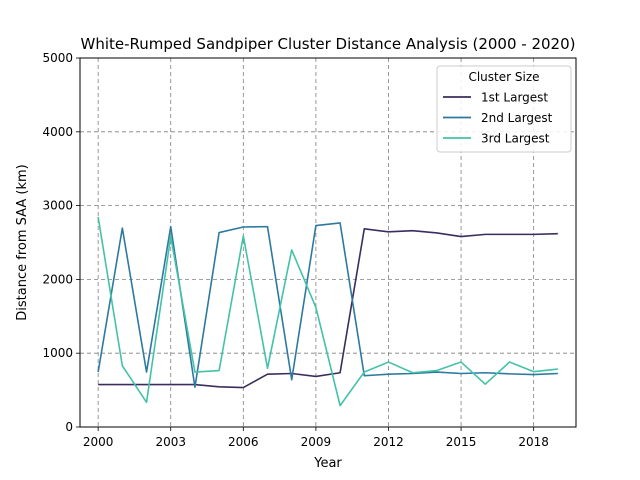  I want to click on x-tick-label: 2018, so click(533, 442).